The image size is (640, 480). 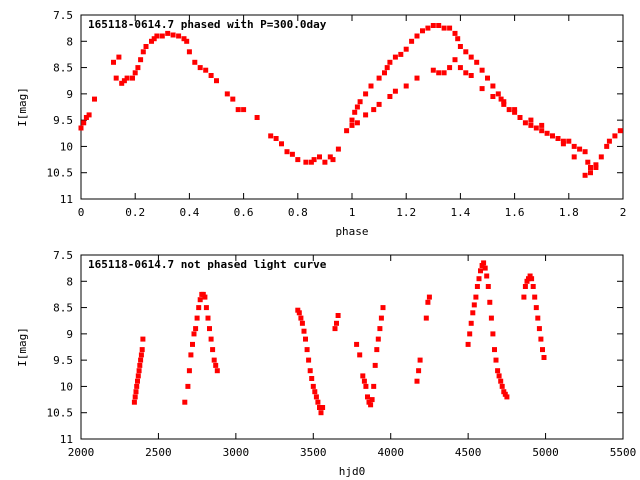 What do you see at coordinates (460, 212) in the screenshot?
I see `x-tick-label: 1.4` at bounding box center [460, 212].